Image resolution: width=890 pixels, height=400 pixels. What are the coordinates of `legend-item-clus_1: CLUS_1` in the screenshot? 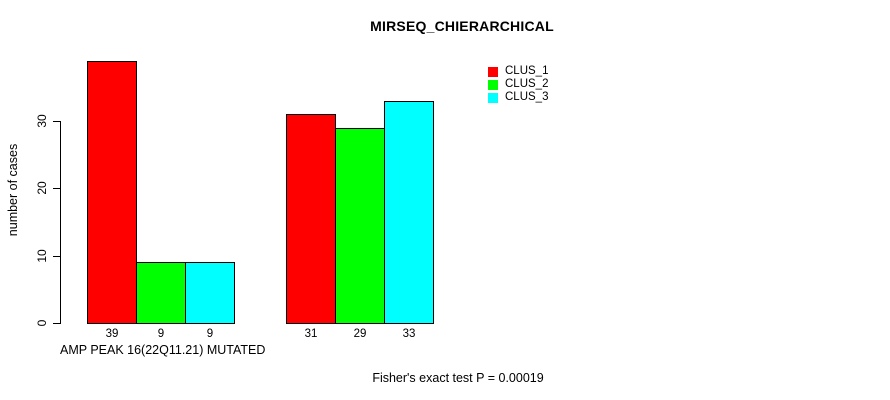 It's located at (518, 71).